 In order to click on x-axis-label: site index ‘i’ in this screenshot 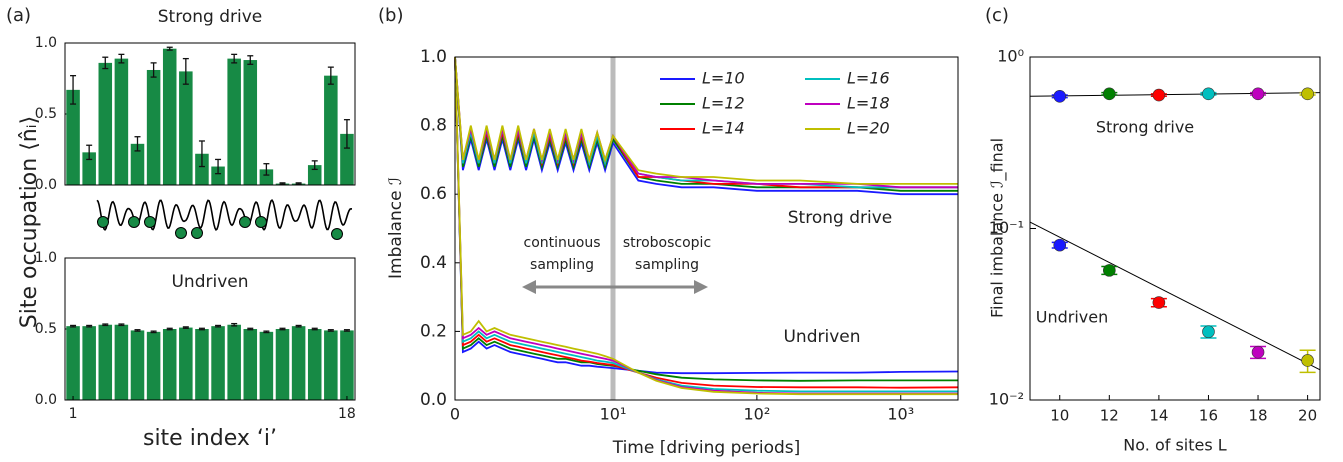, I will do `click(210, 438)`.